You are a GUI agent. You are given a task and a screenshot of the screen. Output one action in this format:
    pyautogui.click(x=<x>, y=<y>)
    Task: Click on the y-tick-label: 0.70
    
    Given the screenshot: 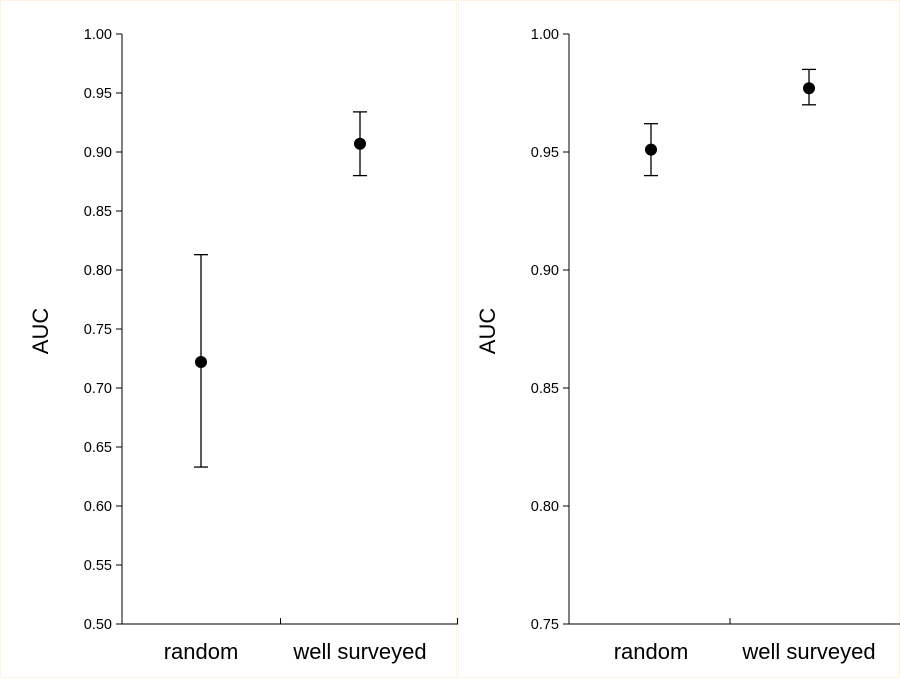 What is the action you would take?
    pyautogui.click(x=98, y=389)
    